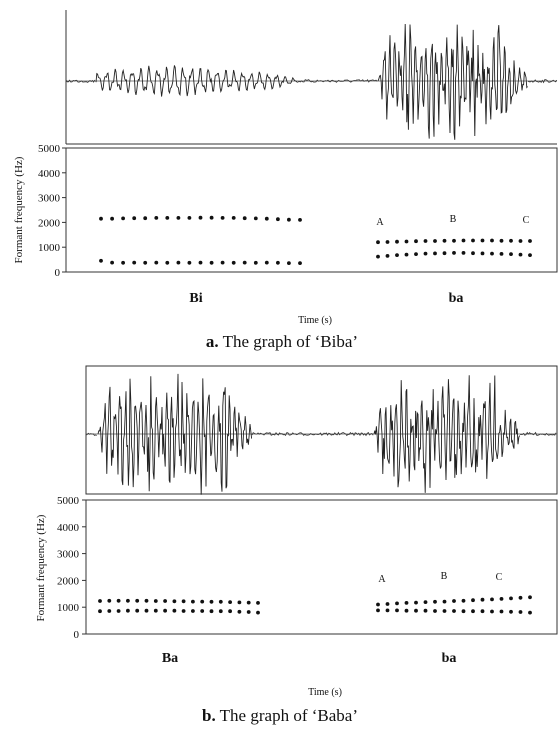 The width and height of the screenshot is (560, 731). What do you see at coordinates (175, 434) in the screenshot?
I see `waveform-ba-first` at bounding box center [175, 434].